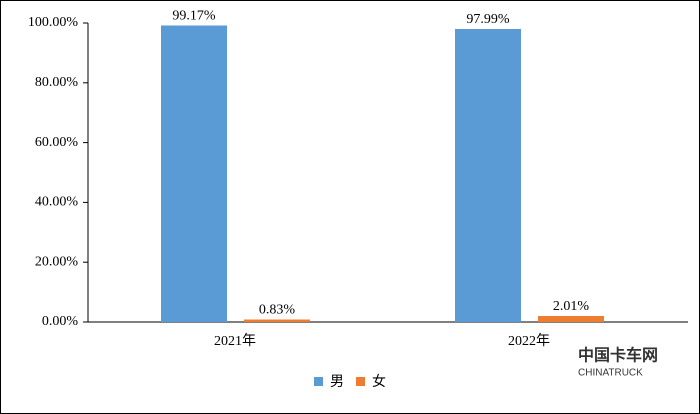 The width and height of the screenshot is (700, 414). Describe the element at coordinates (337, 382) in the screenshot. I see `legend-label: 男` at that location.